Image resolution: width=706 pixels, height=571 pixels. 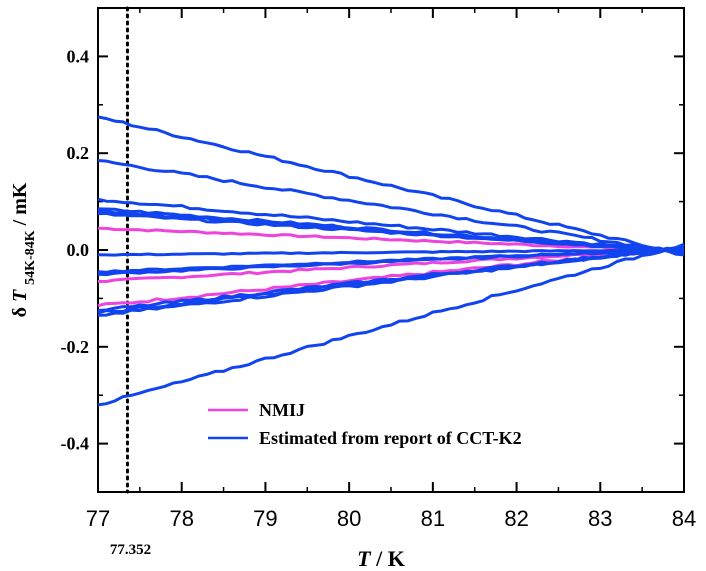 I want to click on y-tick-label: 0.4, so click(x=78, y=56).